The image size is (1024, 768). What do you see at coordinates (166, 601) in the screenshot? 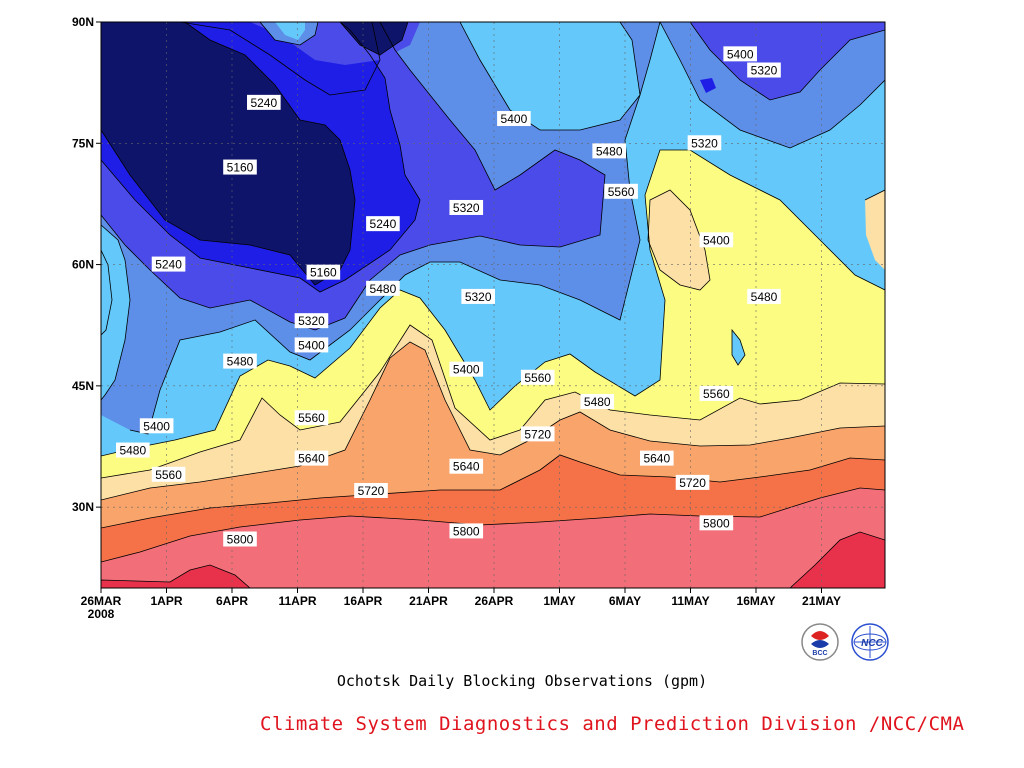
I see `x-tick-label: 1APR` at bounding box center [166, 601].